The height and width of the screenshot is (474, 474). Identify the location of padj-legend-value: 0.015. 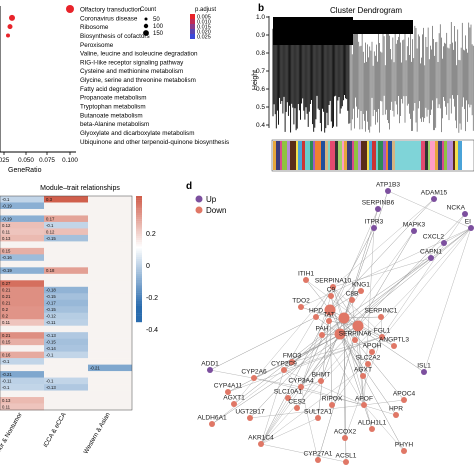
(204, 28).